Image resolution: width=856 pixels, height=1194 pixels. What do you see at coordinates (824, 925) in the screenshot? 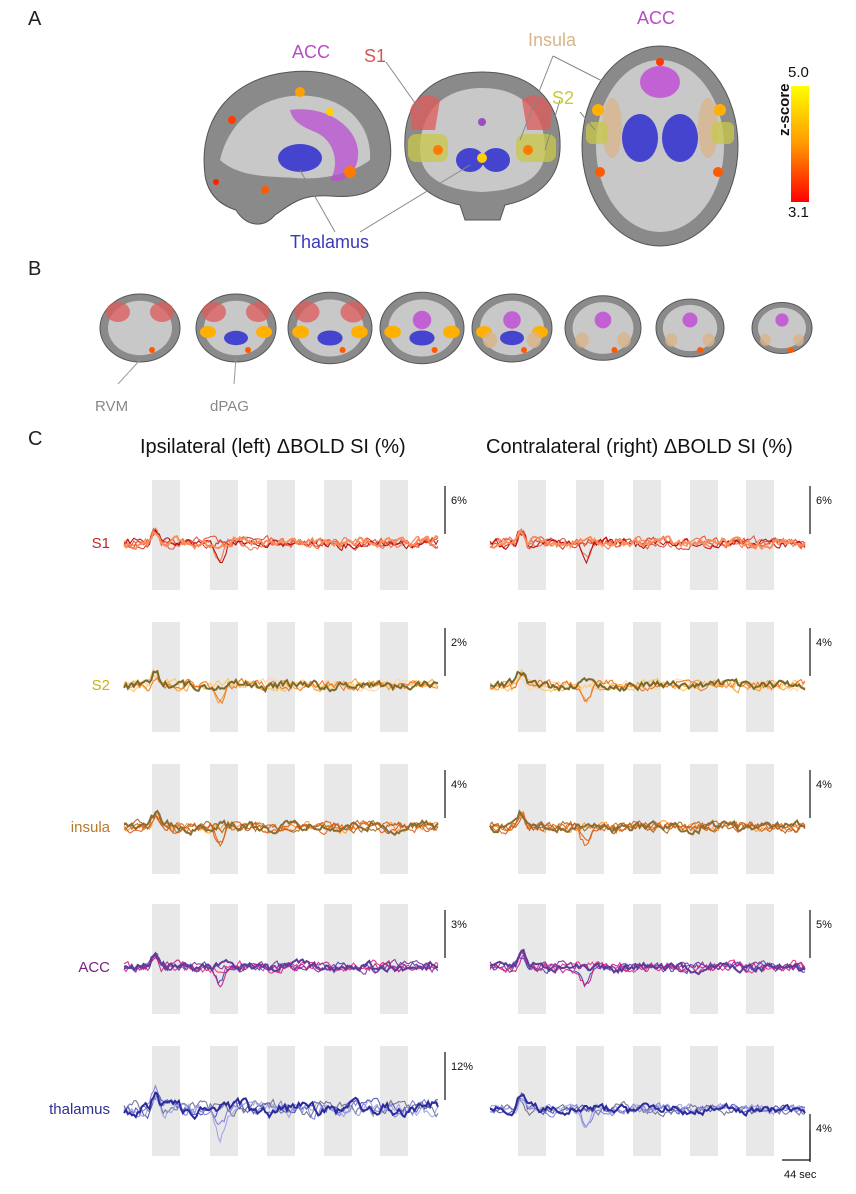
I see `amplitude-scale-label: 5%` at bounding box center [824, 925].